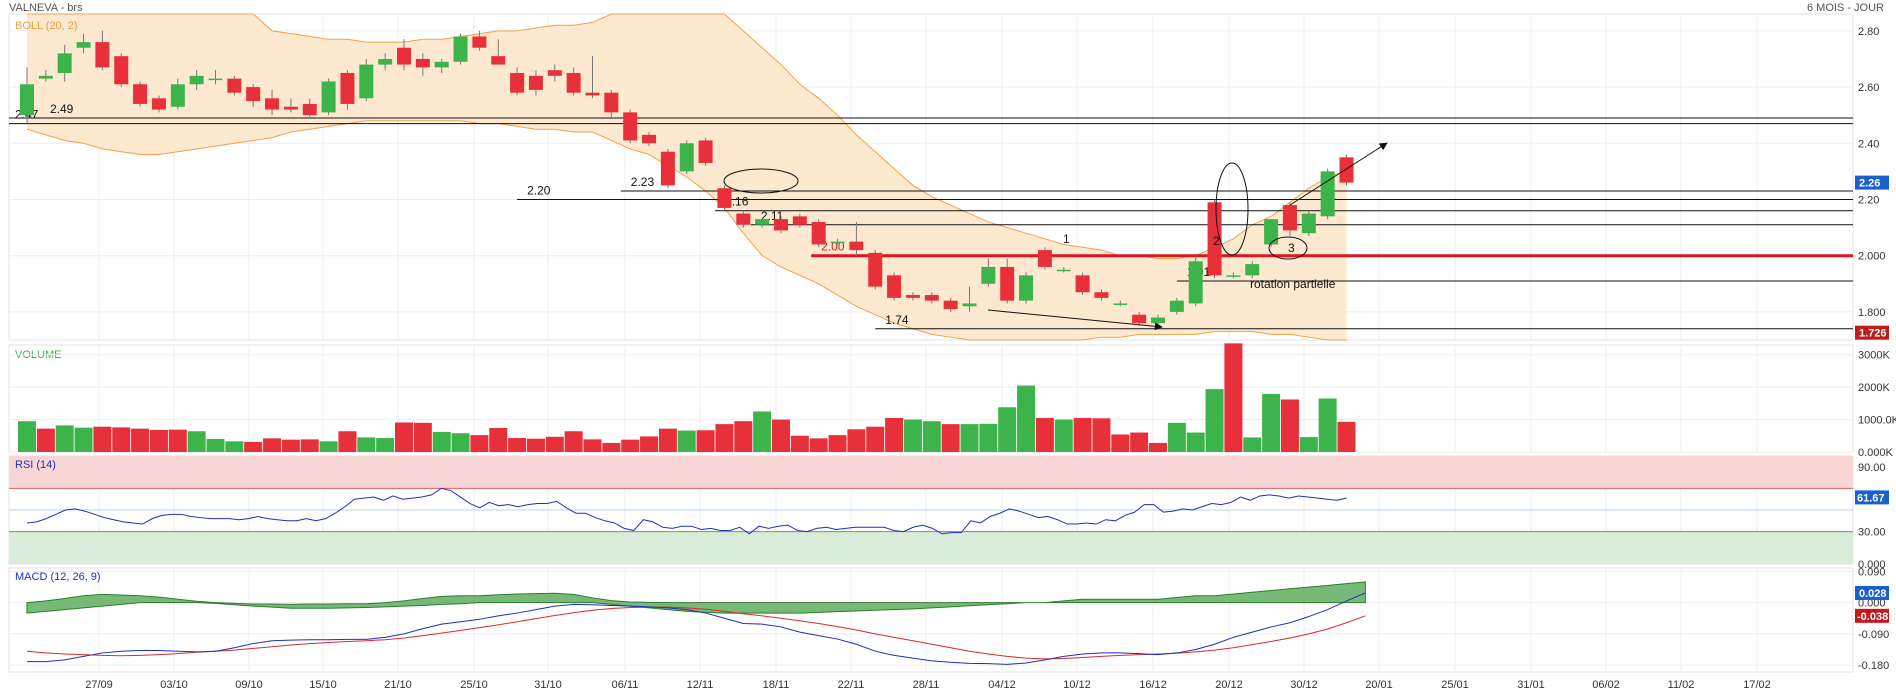 Image resolution: width=1896 pixels, height=694 pixels. Describe the element at coordinates (1681, 685) in the screenshot. I see `x-tick-label: 11/02` at that location.